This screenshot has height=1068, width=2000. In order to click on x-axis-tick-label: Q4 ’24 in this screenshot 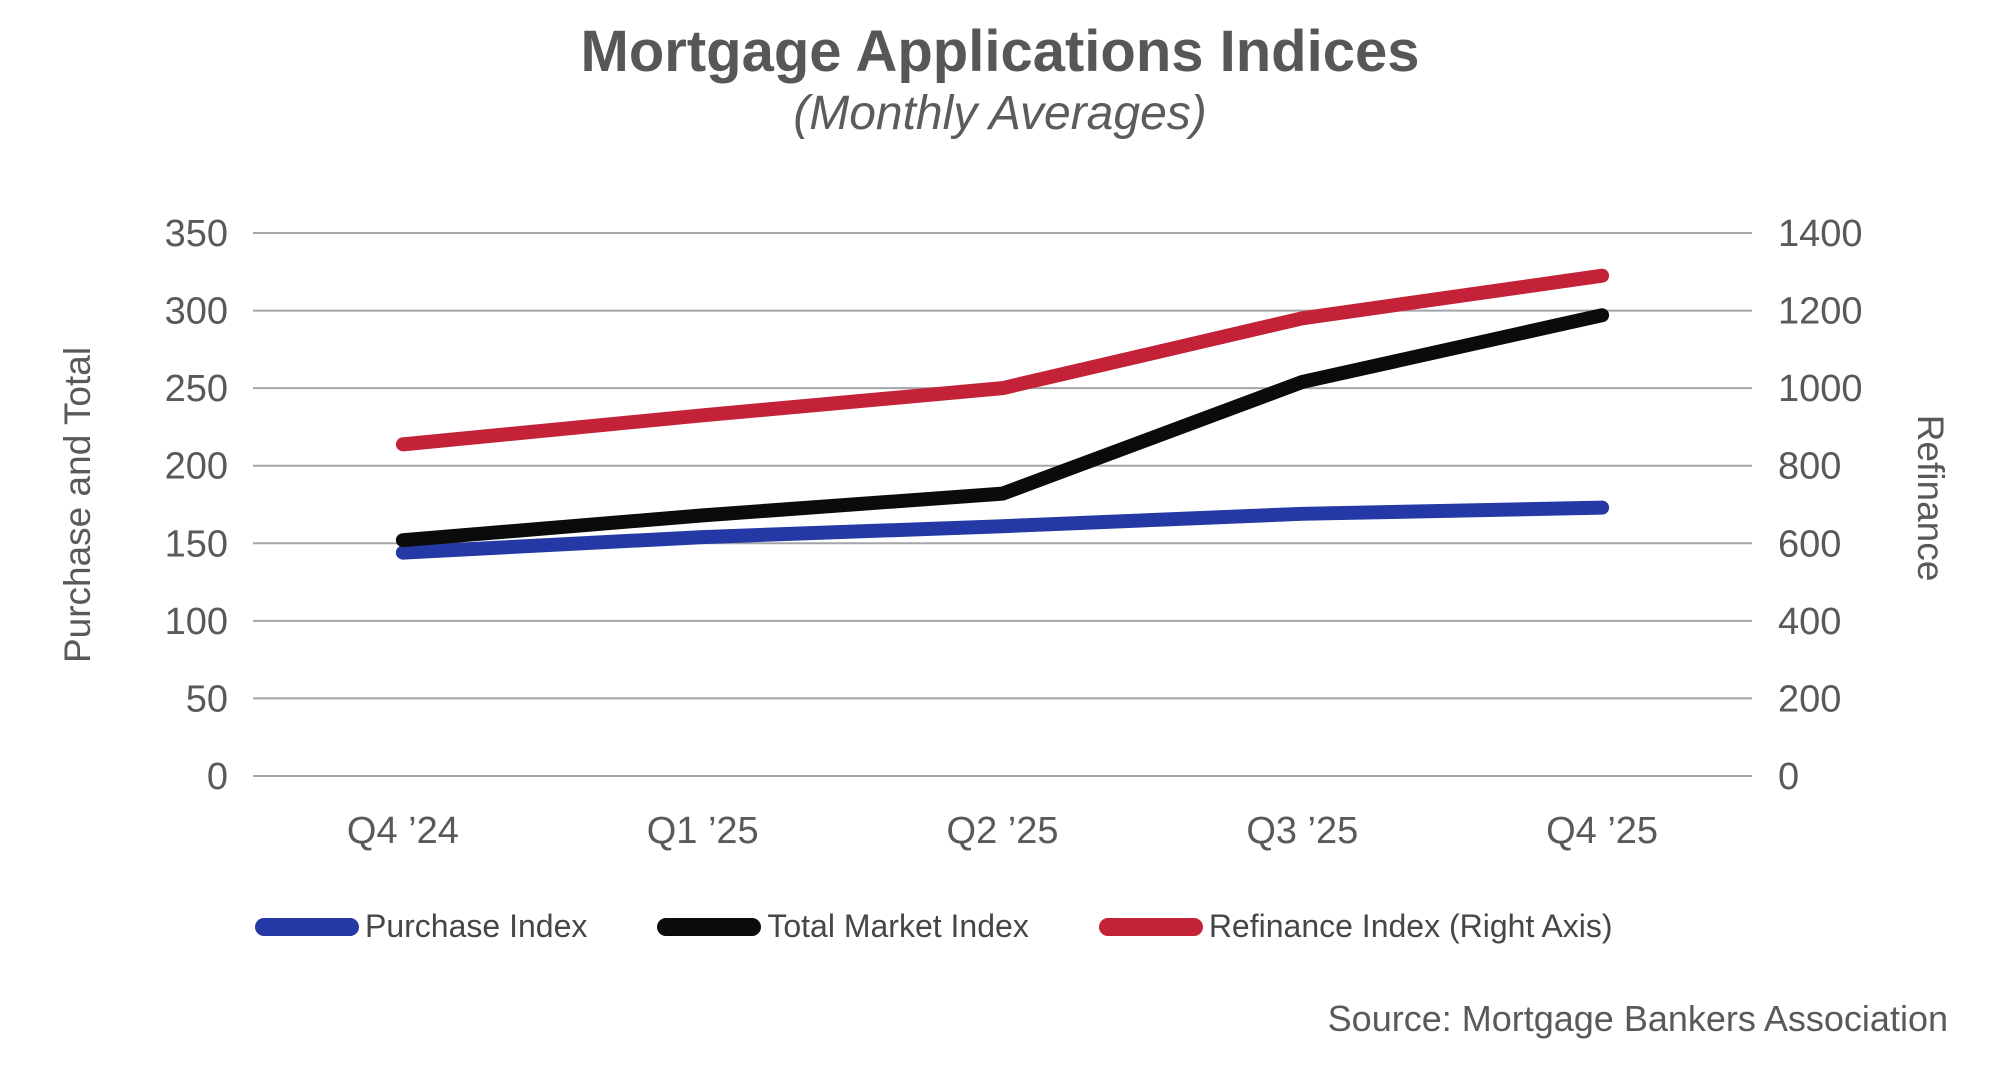, I will do `click(403, 831)`.